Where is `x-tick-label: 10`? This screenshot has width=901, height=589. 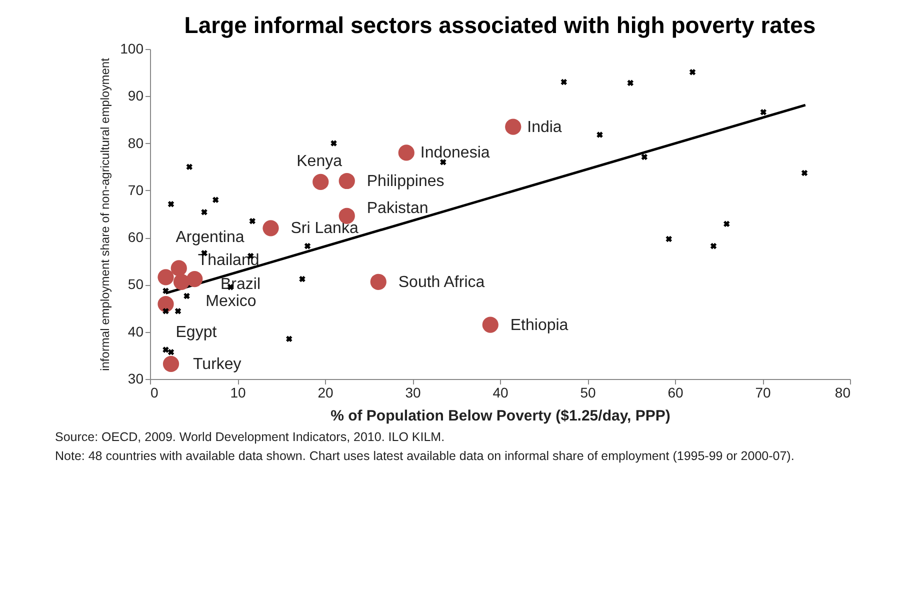 x-tick-label: 10 is located at coordinates (238, 392).